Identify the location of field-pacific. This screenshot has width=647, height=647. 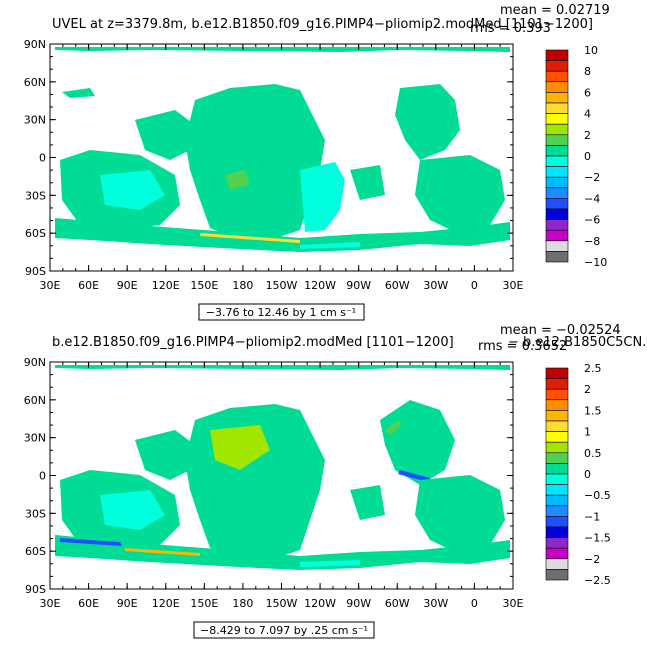
(255, 162).